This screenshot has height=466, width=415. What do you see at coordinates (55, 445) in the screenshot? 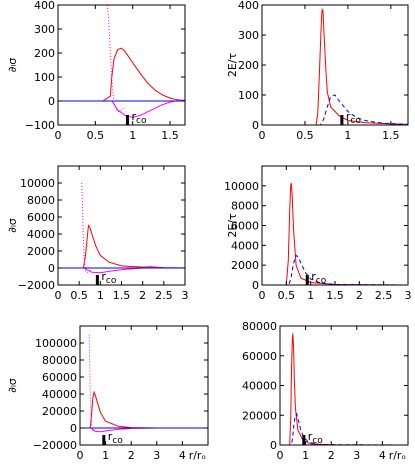
I see `y-tick-label: −20000` at bounding box center [55, 445].